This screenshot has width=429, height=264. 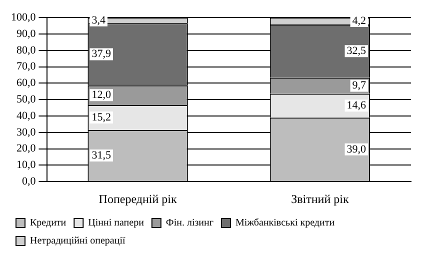 I want to click on data-label: 12,0, so click(x=102, y=95).